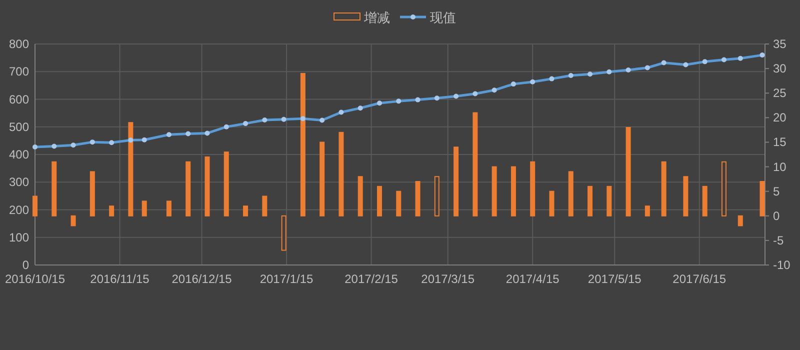 This screenshot has width=800, height=350. Describe the element at coordinates (780, 117) in the screenshot. I see `y2-tick-label: 20` at that location.